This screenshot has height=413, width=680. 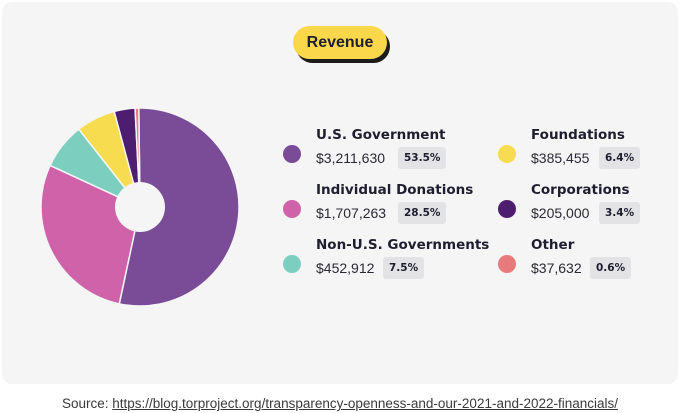 I want to click on legend-amount: $385,455, so click(x=560, y=158).